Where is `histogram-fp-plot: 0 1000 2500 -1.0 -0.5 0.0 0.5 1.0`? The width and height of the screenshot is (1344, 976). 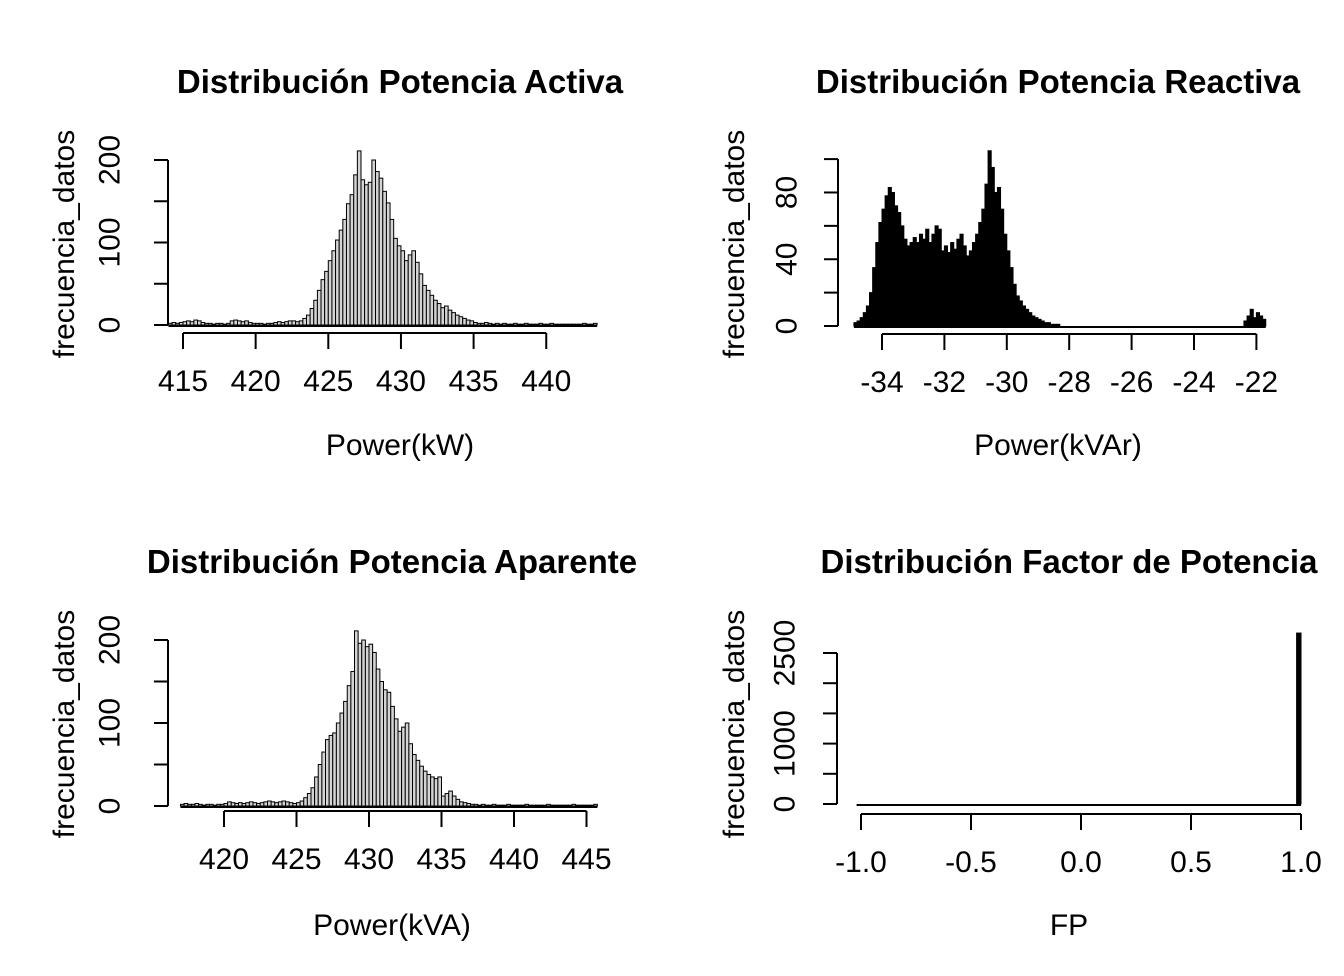
histogram-fp-plot: 0 1000 2500 -1.0 -0.5 0.0 0.5 1.0 is located at coordinates (1045, 749).